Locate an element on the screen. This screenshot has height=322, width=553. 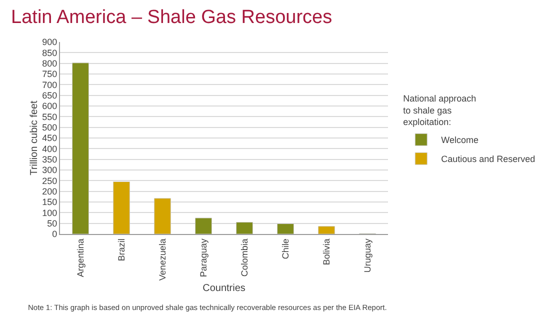
legend-label: Cautious and Reserved is located at coordinates (488, 159).